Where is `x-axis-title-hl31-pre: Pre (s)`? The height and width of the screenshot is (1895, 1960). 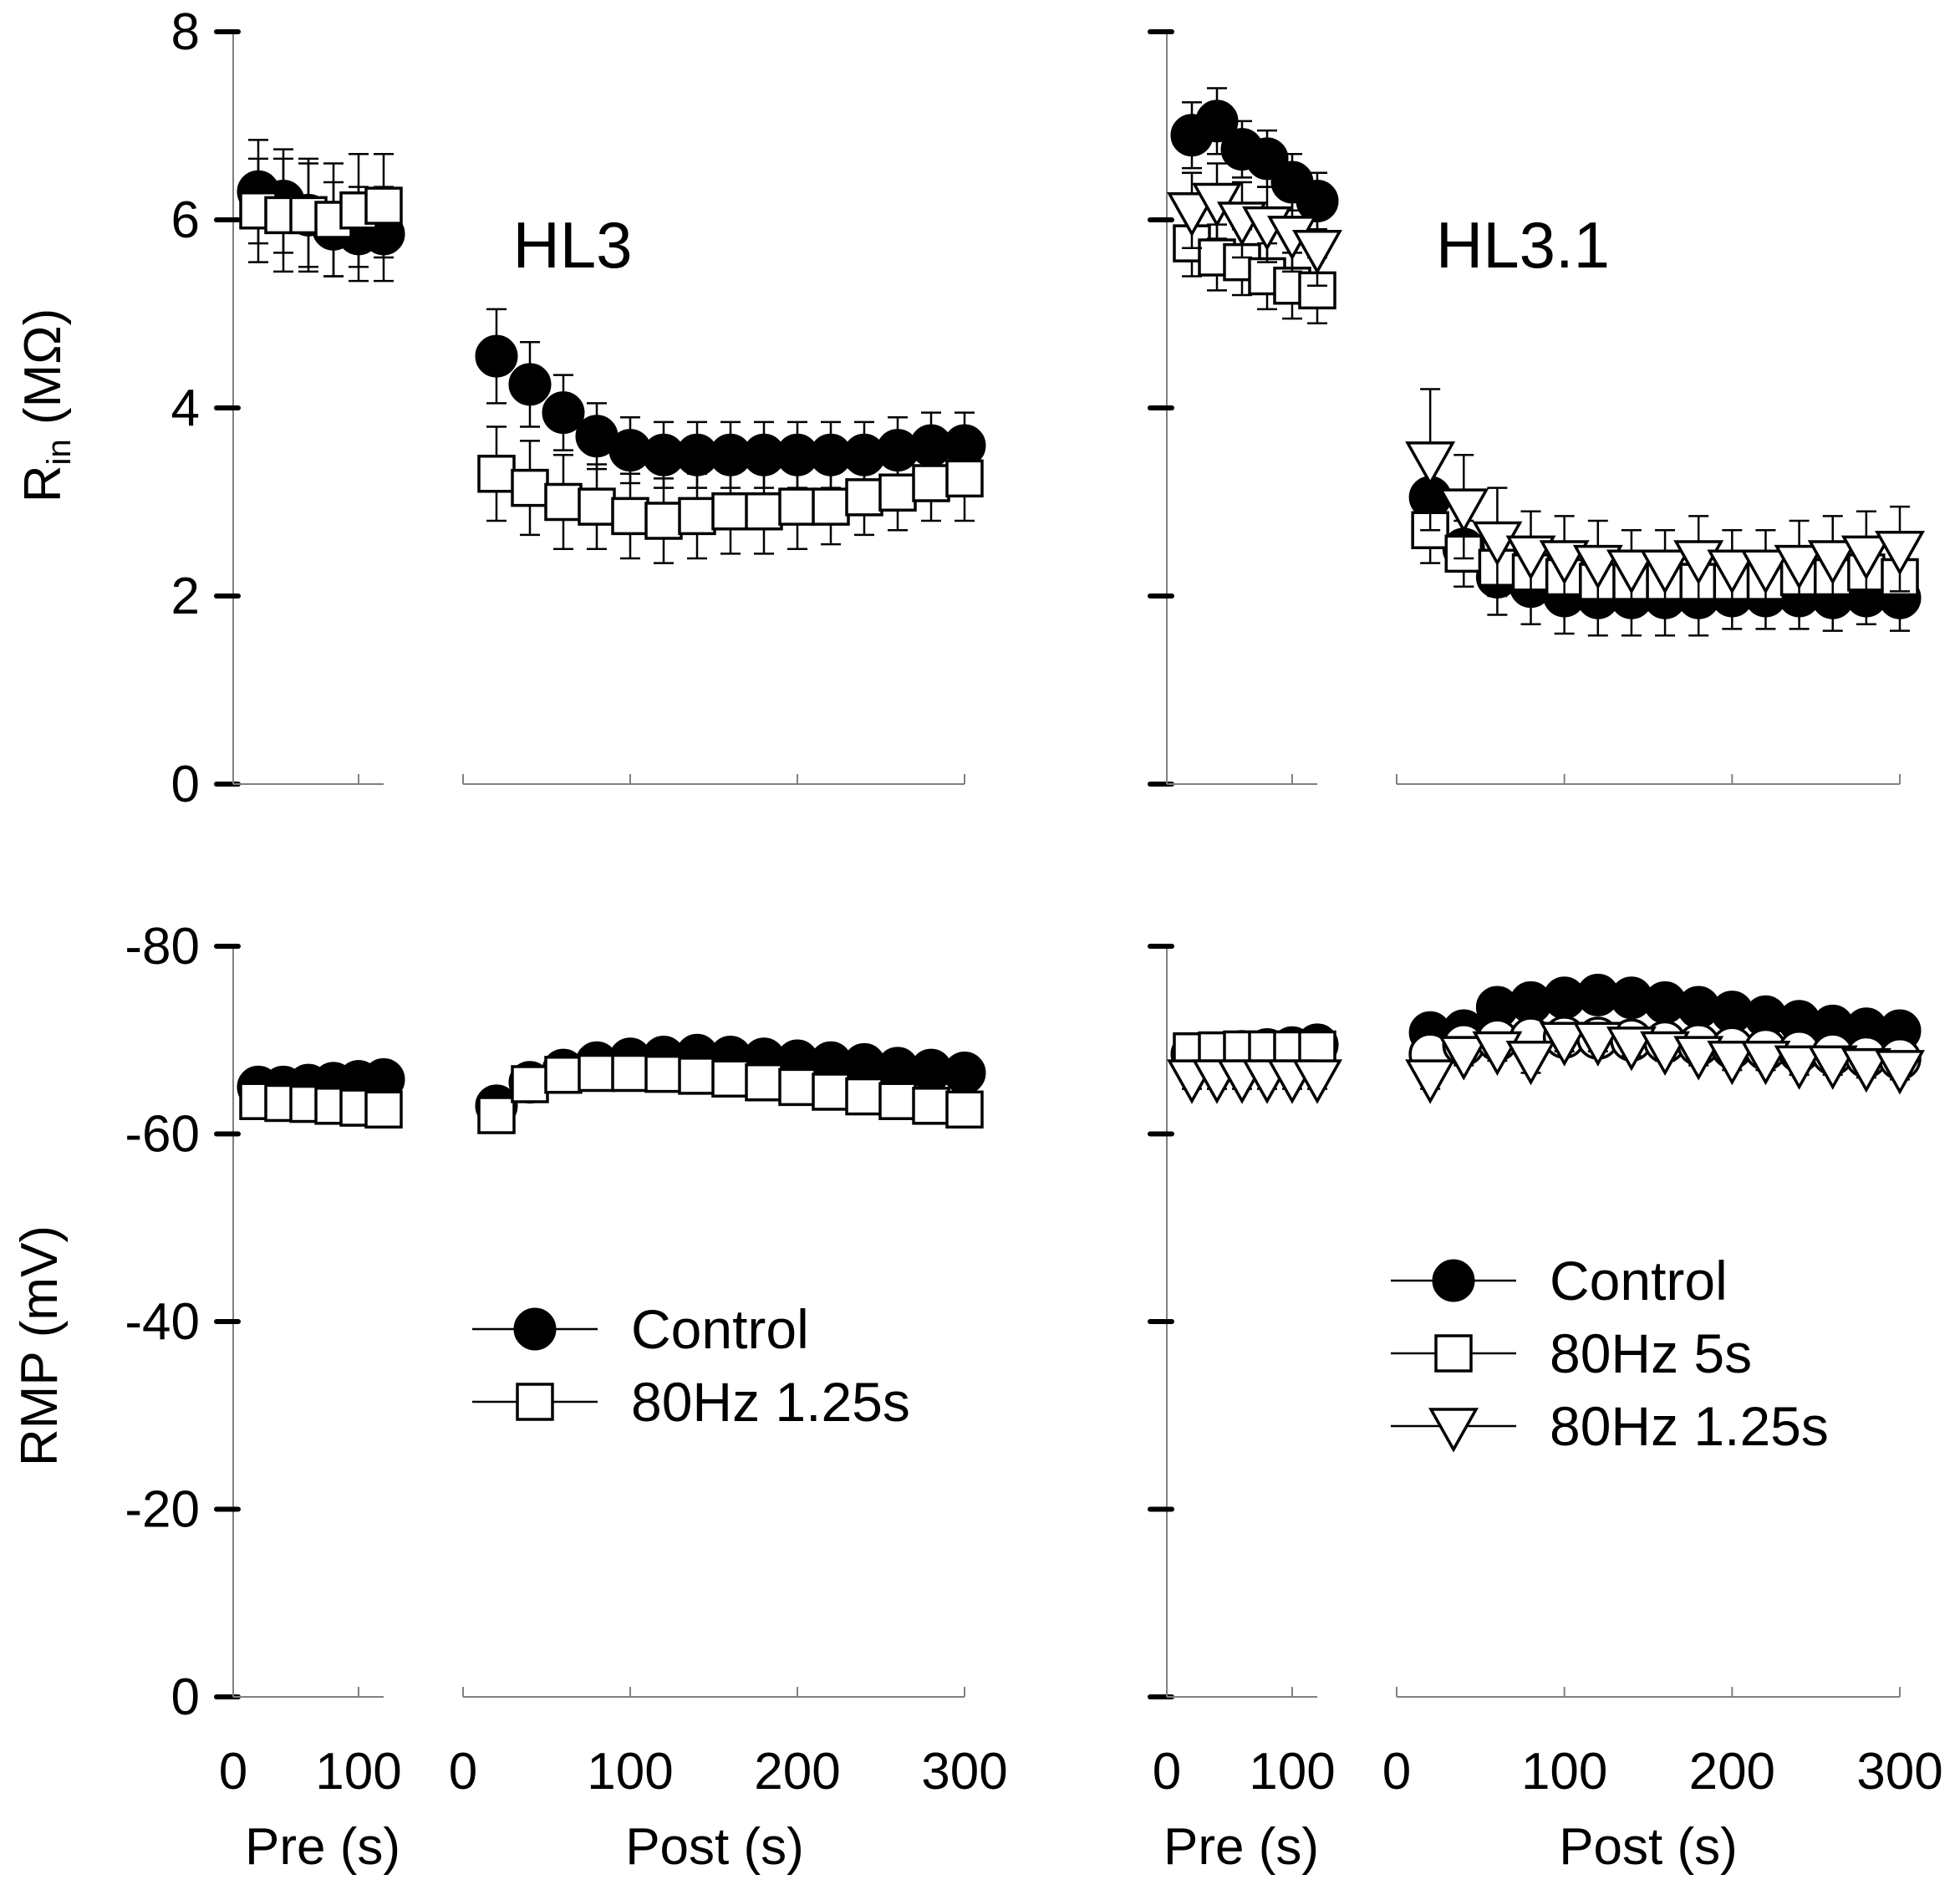
x-axis-title-hl31-pre: Pre (s) is located at coordinates (1241, 1847).